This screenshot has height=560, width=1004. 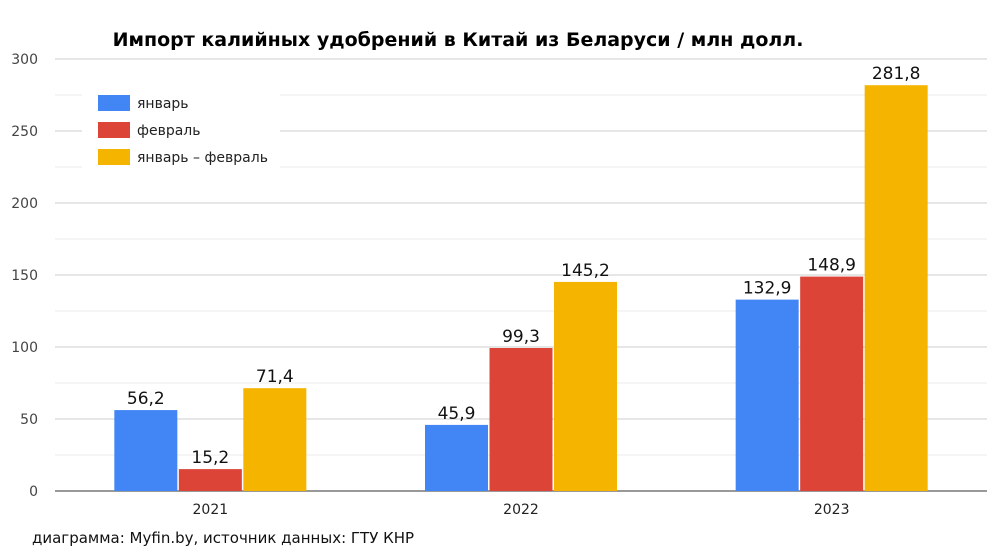 I want to click on y-tick-label-50: 50, so click(x=29, y=420).